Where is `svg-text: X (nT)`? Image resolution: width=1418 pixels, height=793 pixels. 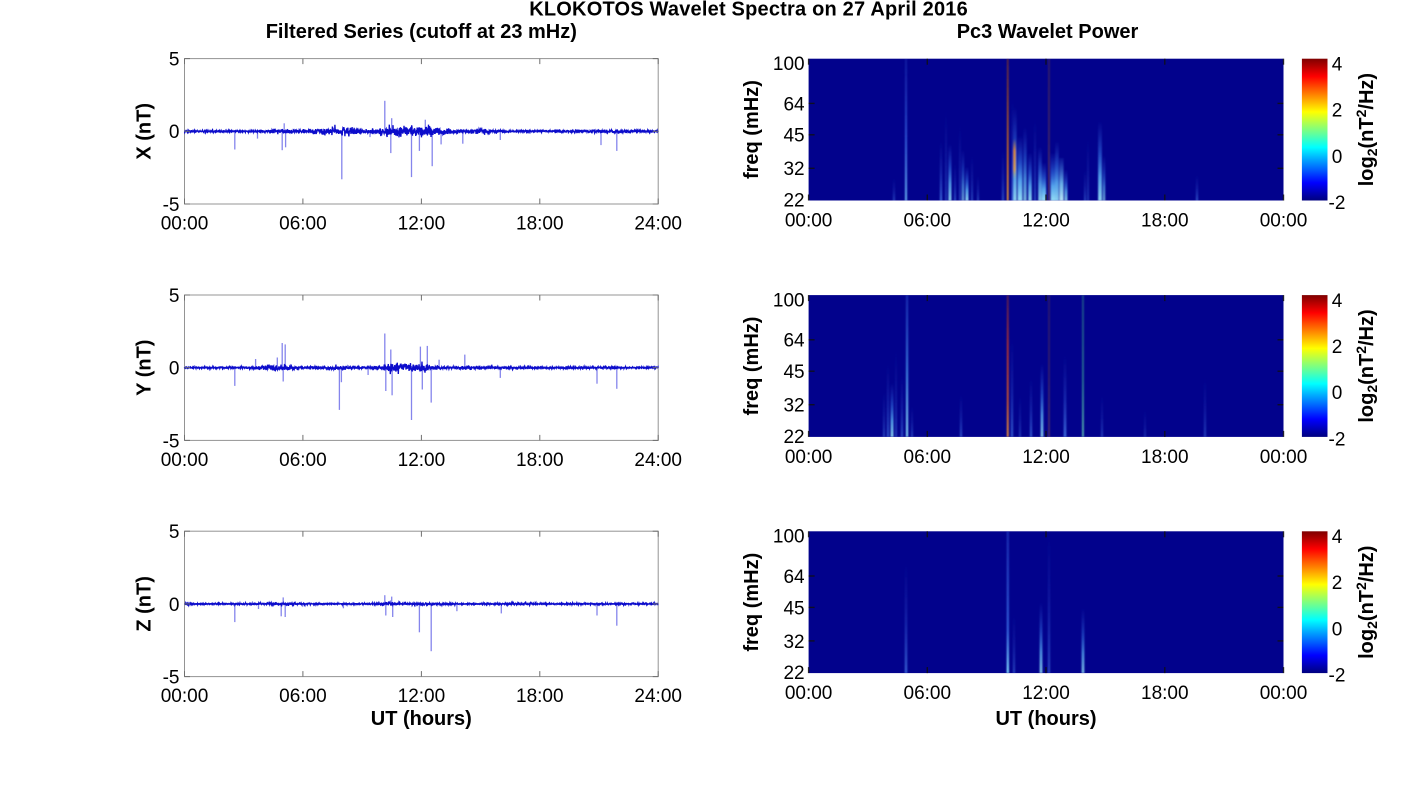
svg-text: X (nT) is located at coordinates (144, 131).